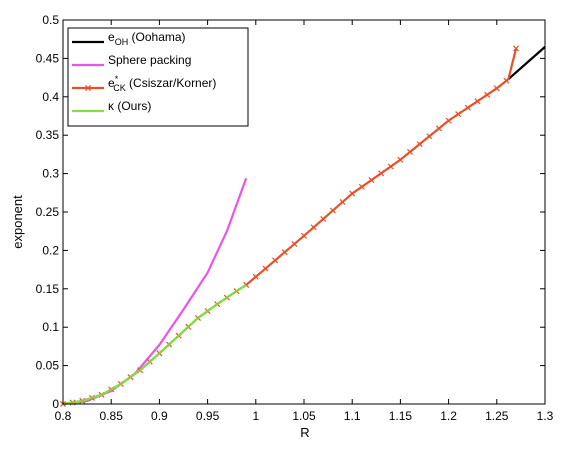 Image resolution: width=568 pixels, height=452 pixels. What do you see at coordinates (159, 416) in the screenshot?
I see `x-tick-label: 0.9` at bounding box center [159, 416].